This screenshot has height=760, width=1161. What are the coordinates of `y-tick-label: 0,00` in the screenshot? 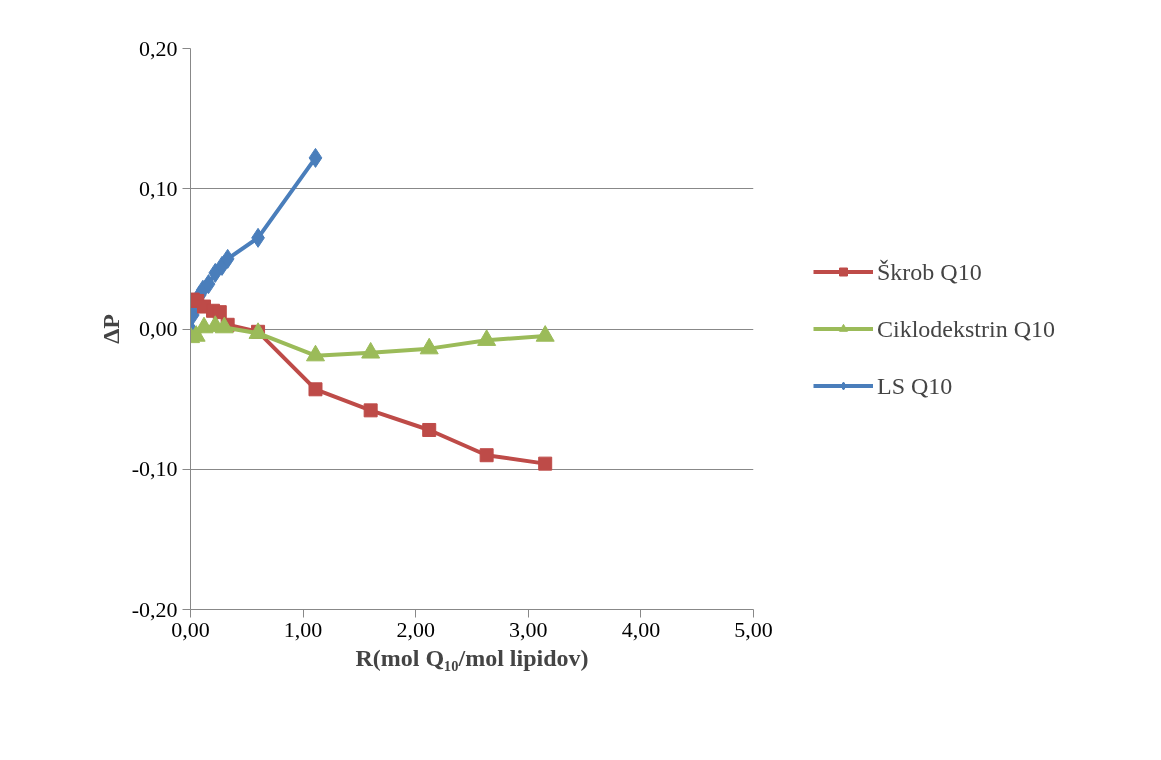 It's located at (158, 328).